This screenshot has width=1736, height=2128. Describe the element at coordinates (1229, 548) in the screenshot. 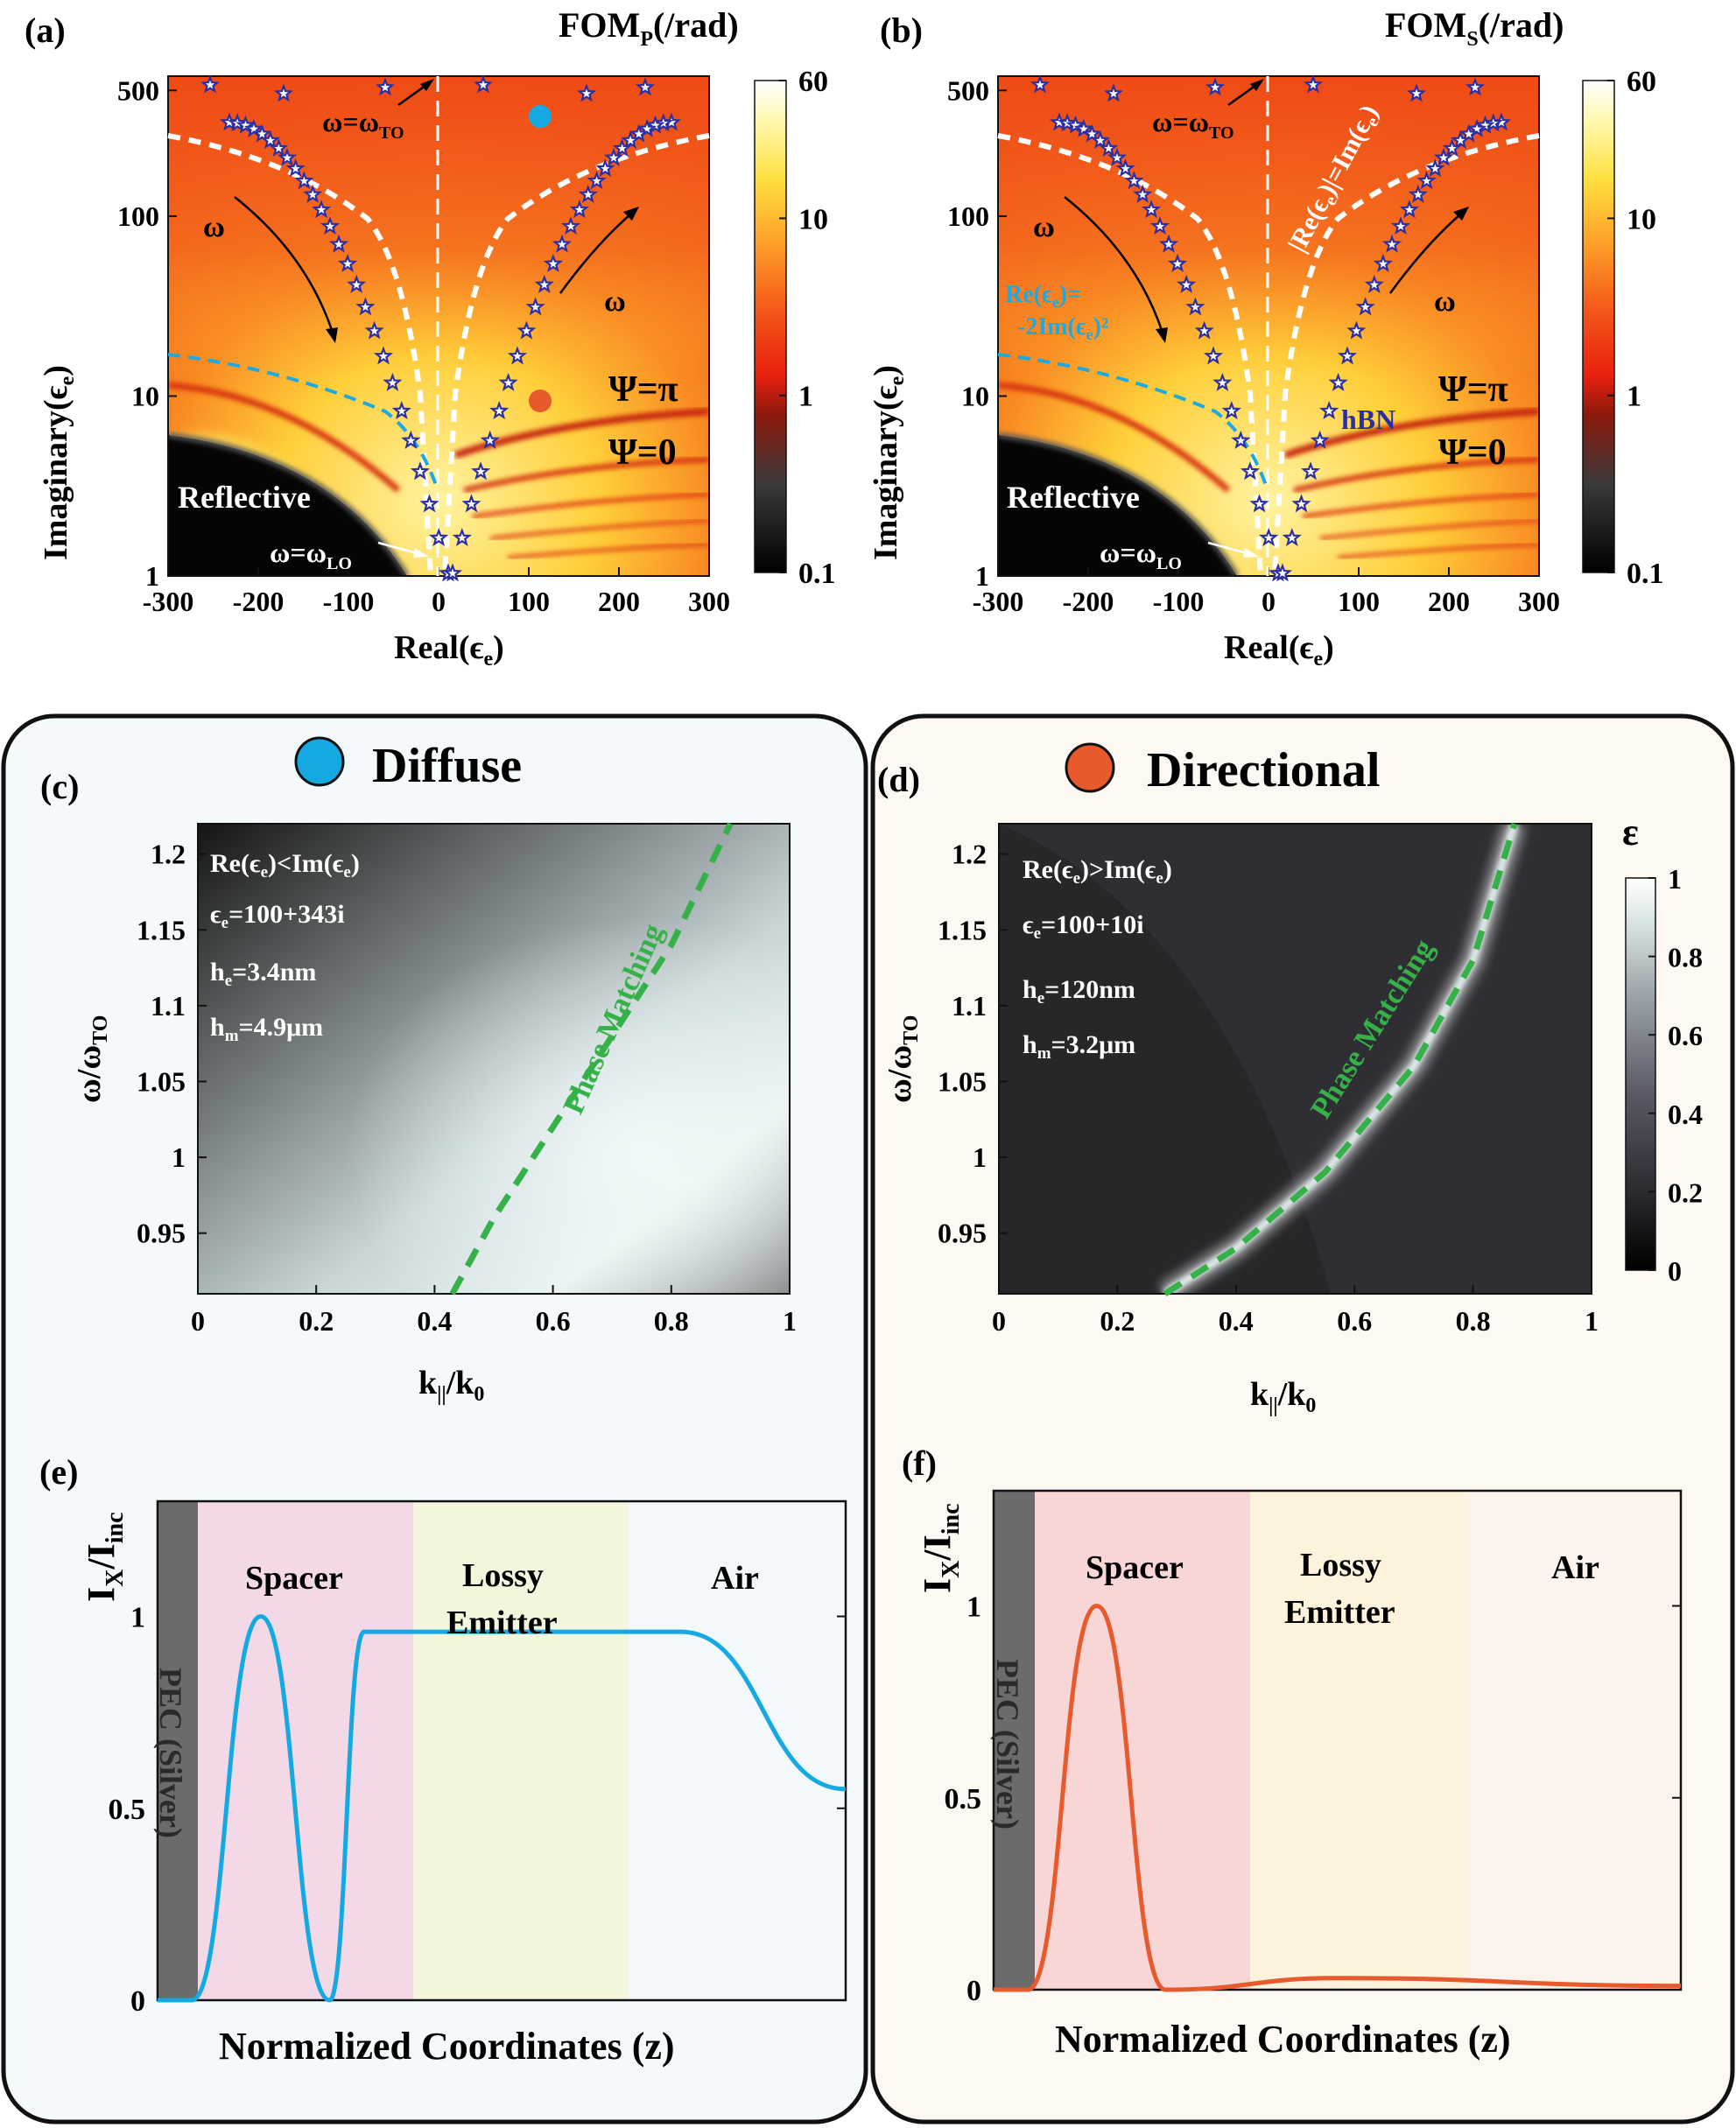

I see `panel-b-omega-lo-arrow` at that location.